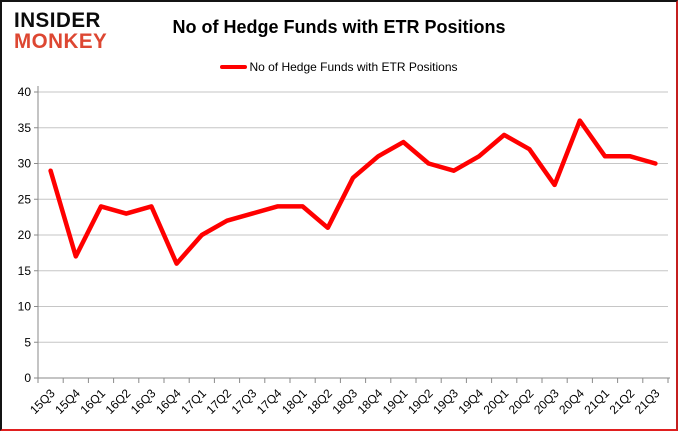 The height and width of the screenshot is (431, 678). What do you see at coordinates (25, 92) in the screenshot?
I see `y-axis-label: 40` at bounding box center [25, 92].